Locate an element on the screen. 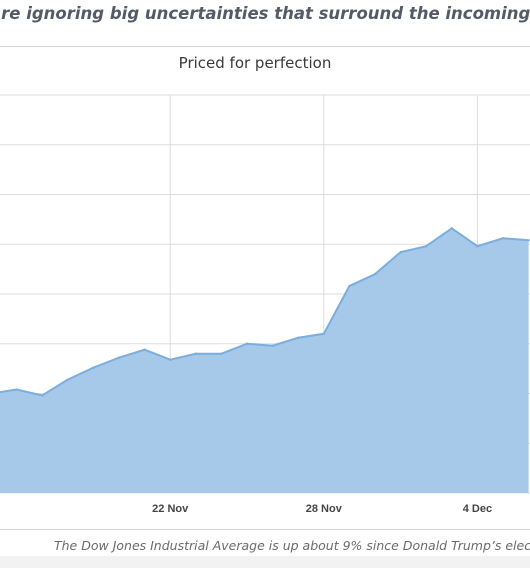 The height and width of the screenshot is (568, 530). chart-title: Priced for perfection is located at coordinates (255, 63).